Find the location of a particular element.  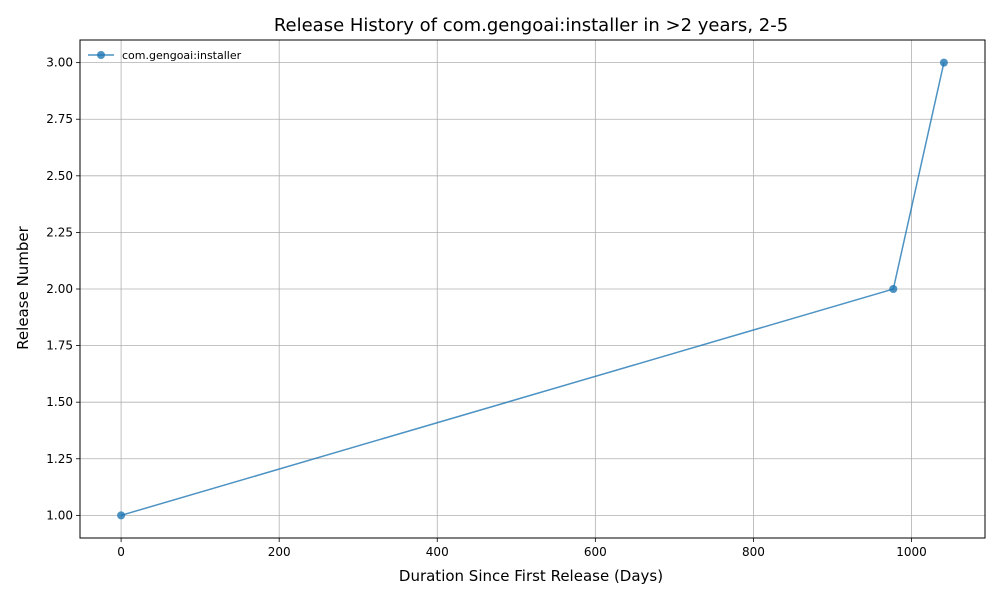

x-tick-label: 800 is located at coordinates (753, 552).